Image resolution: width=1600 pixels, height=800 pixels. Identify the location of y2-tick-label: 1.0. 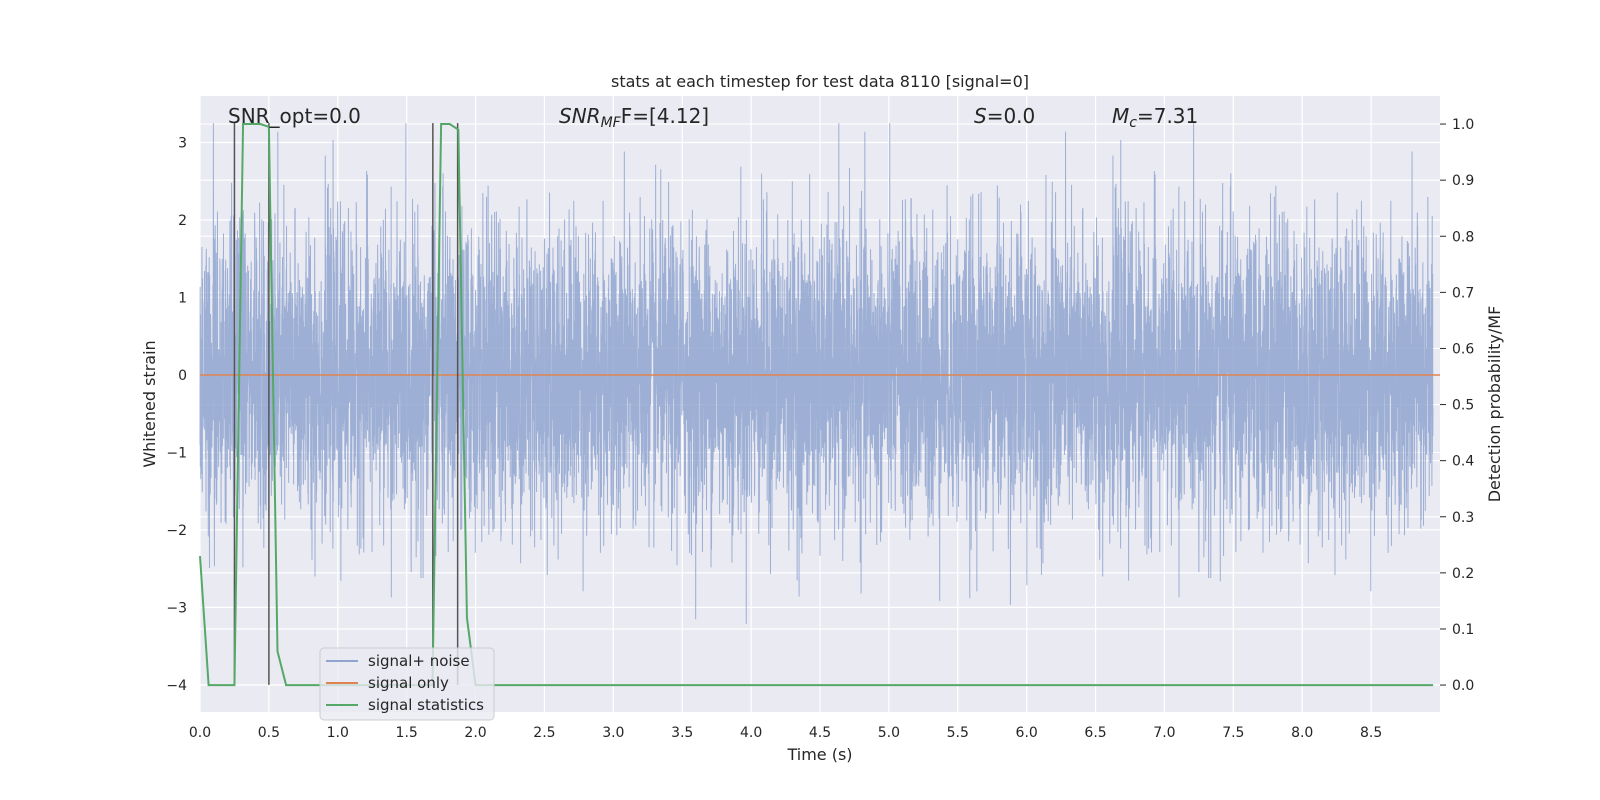
(1463, 125).